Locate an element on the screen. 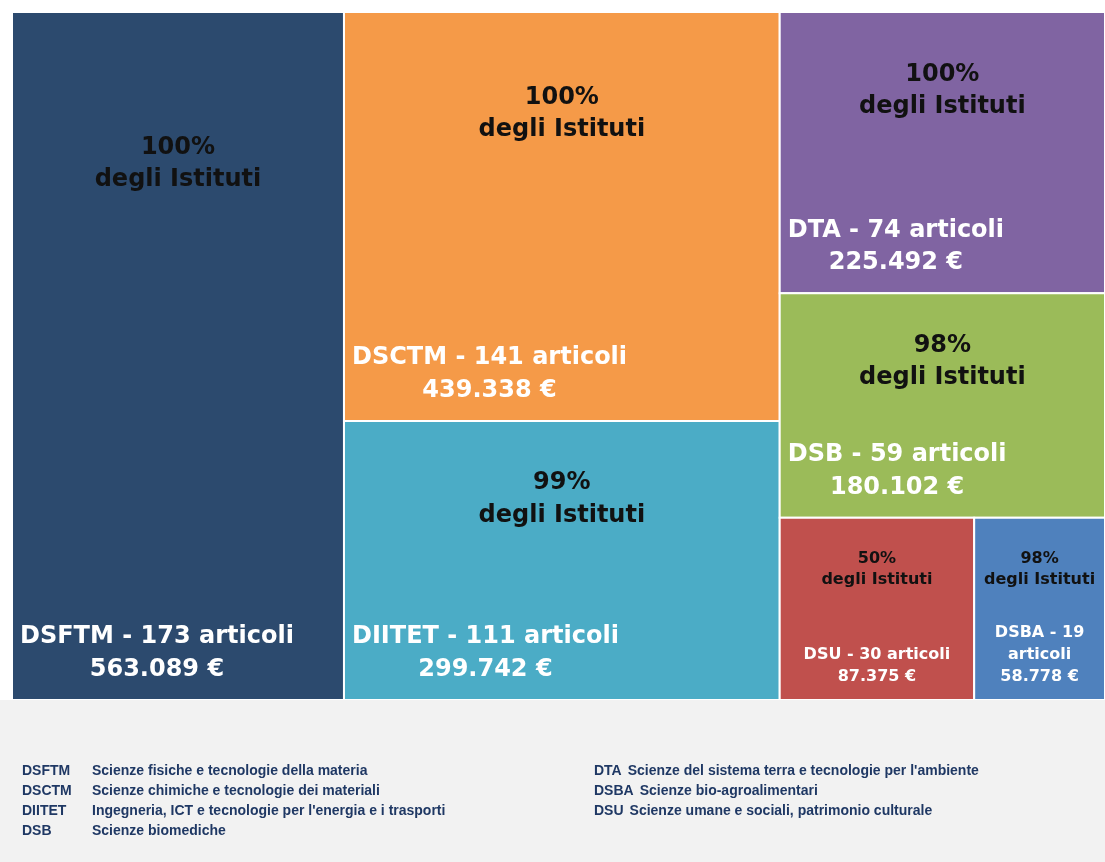  text: DSU Scienze umane e sociali, patrimonio culturale is located at coordinates (763, 810).